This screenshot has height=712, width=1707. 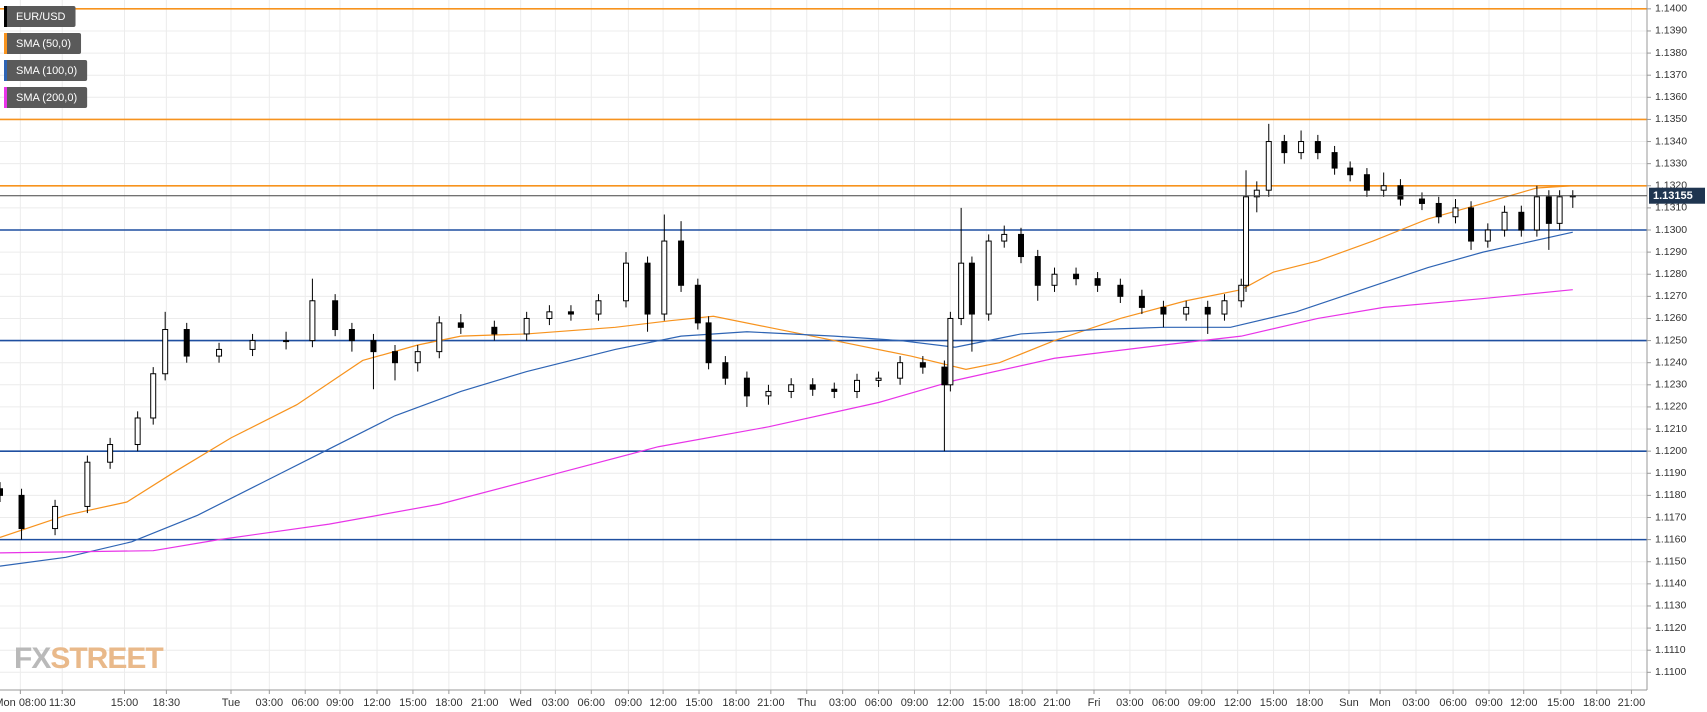 What do you see at coordinates (1670, 562) in the screenshot?
I see `y-tick-label: 1.1150` at bounding box center [1670, 562].